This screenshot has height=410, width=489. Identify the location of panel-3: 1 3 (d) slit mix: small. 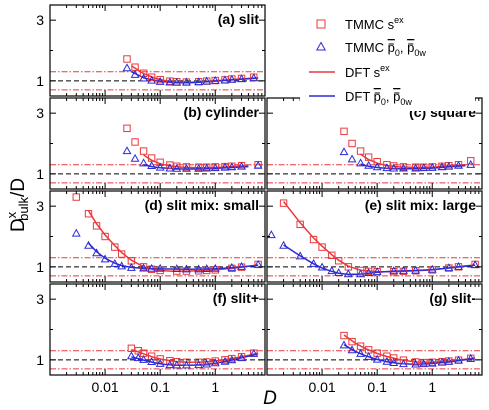
(151, 236).